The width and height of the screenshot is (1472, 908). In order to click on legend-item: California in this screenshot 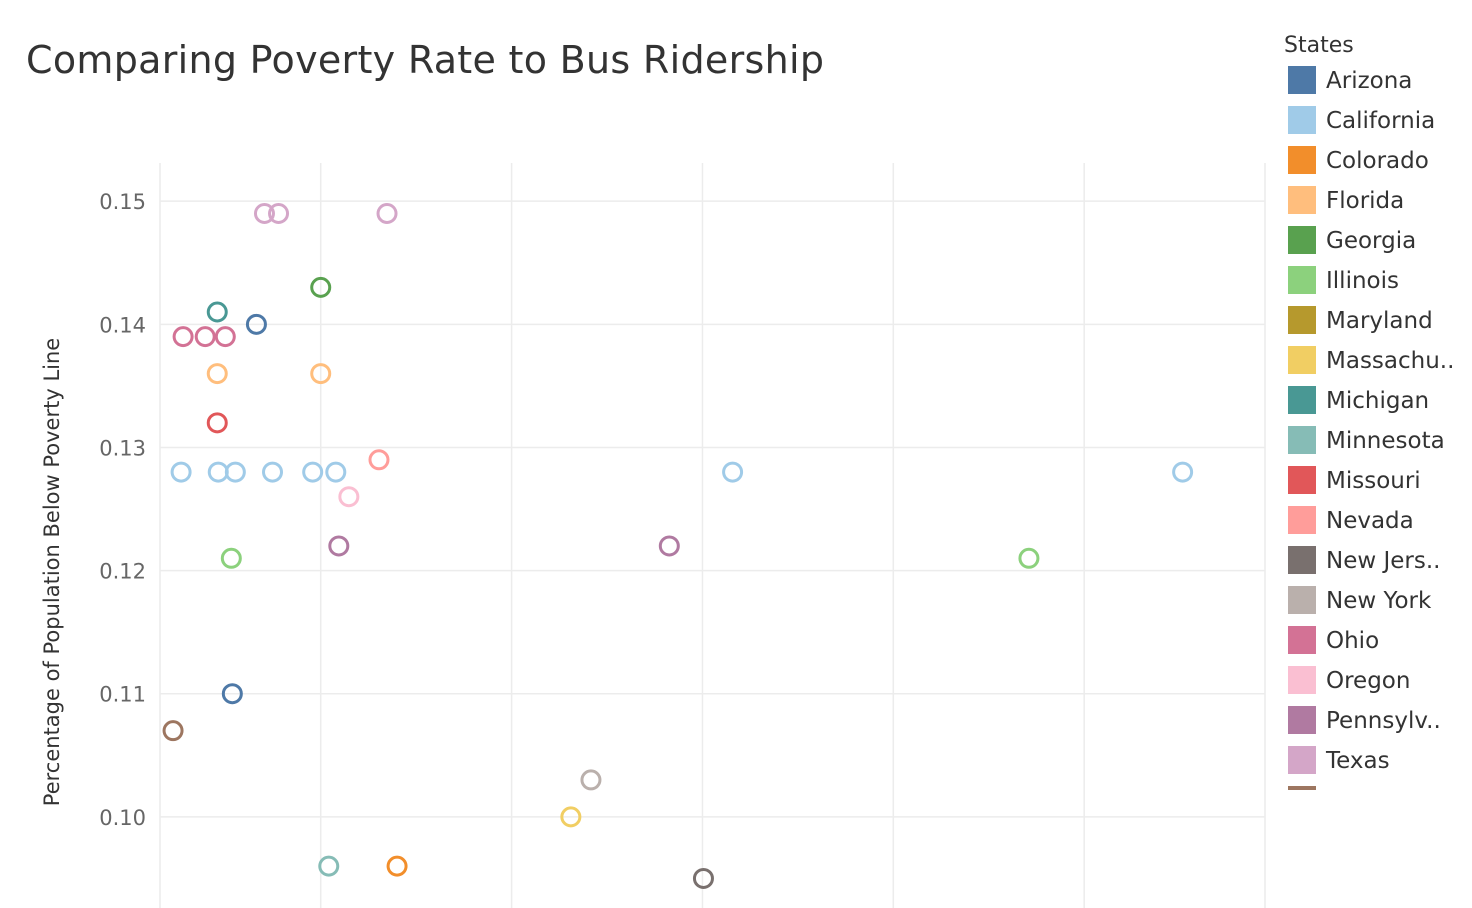, I will do `click(1380, 120)`.